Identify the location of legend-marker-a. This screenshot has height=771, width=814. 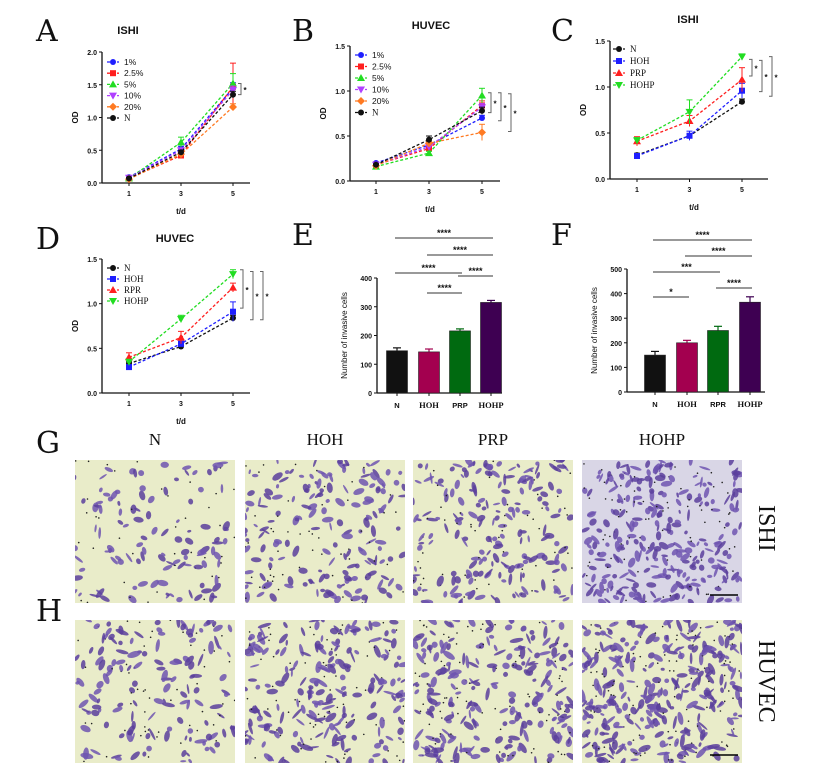
(113, 96).